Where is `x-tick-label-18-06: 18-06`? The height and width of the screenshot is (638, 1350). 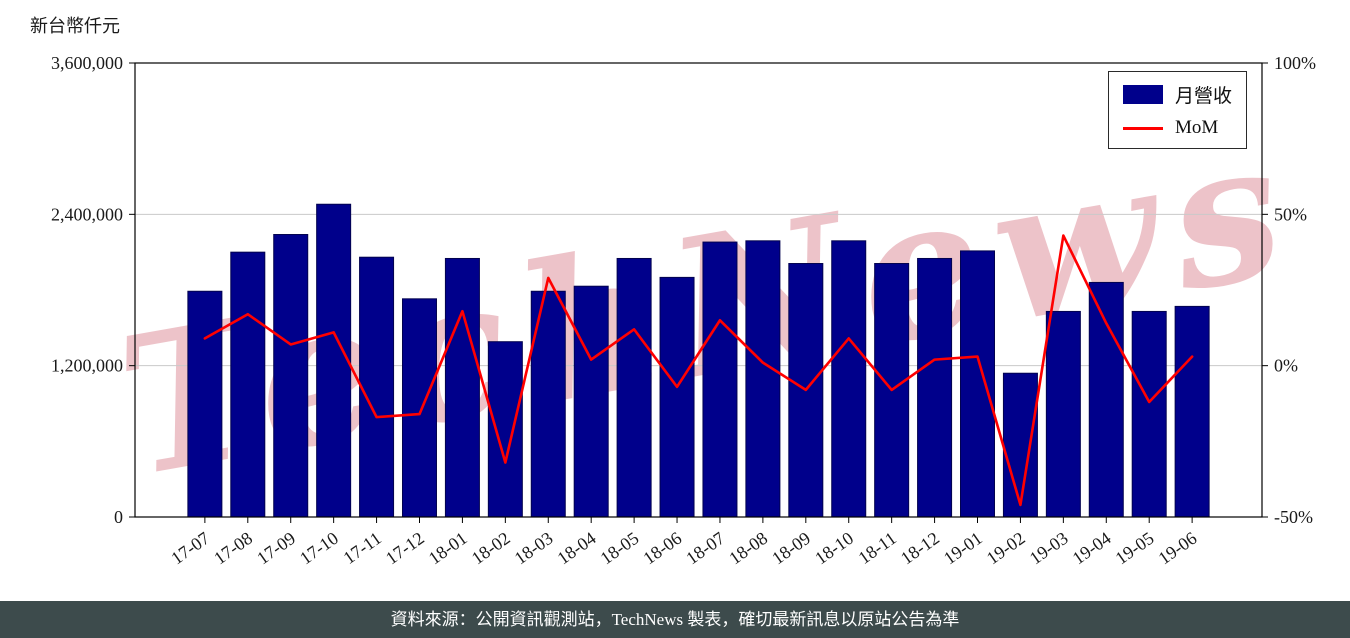
x-tick-label-18-06: 18-06 is located at coordinates (662, 548).